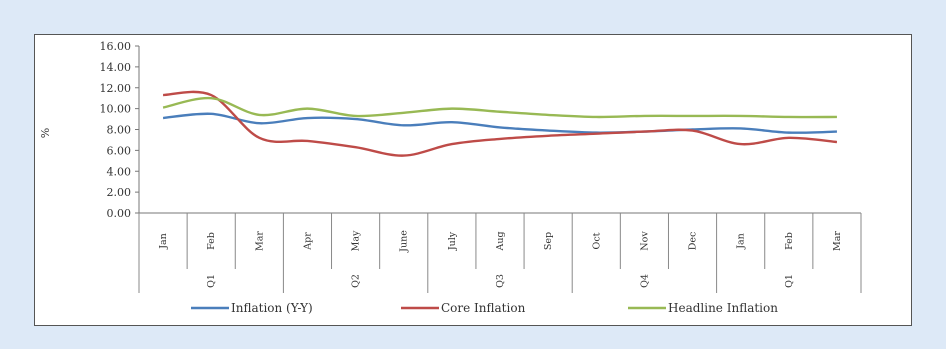 This screenshot has width=946, height=349. What do you see at coordinates (548, 241) in the screenshot?
I see `category-label: Sep` at bounding box center [548, 241].